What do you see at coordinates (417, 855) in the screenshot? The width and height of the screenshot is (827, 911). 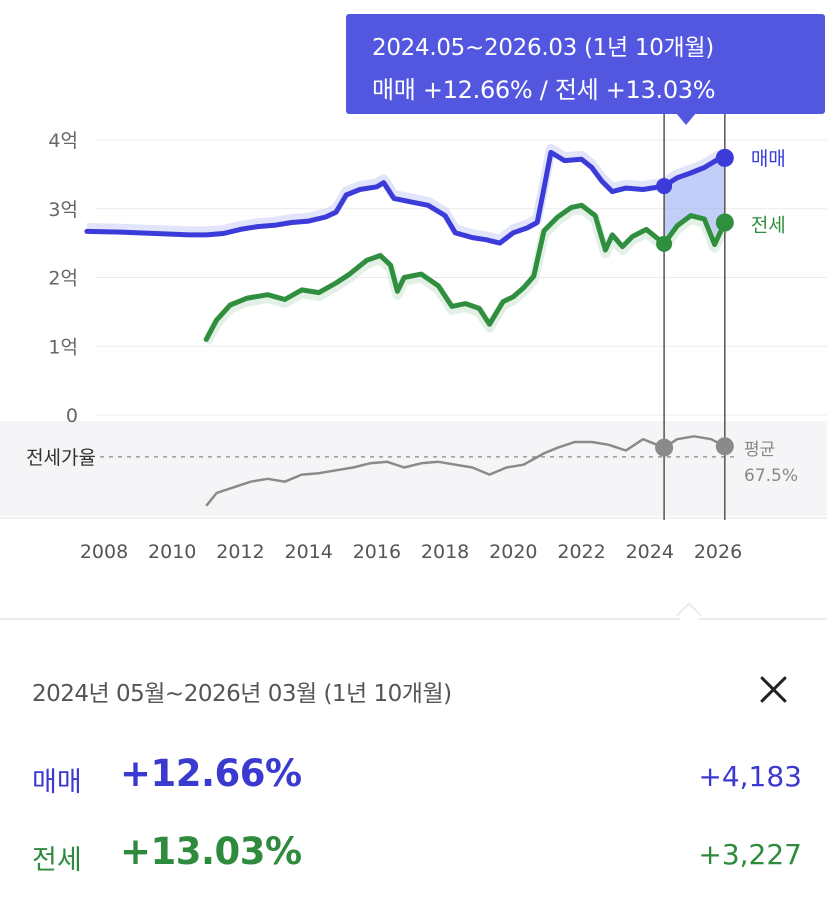 I see `jeonse-row: 전세 +13.03% +3,227` at bounding box center [417, 855].